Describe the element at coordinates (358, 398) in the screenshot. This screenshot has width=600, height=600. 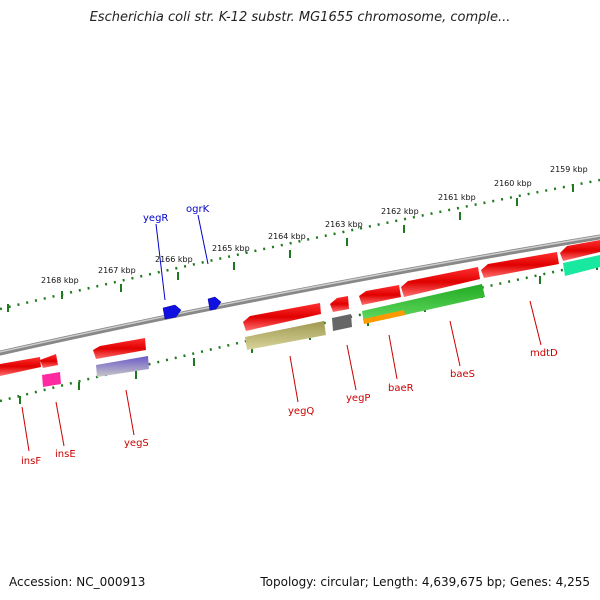
I see `gene-label-yegP: yegP` at that location.